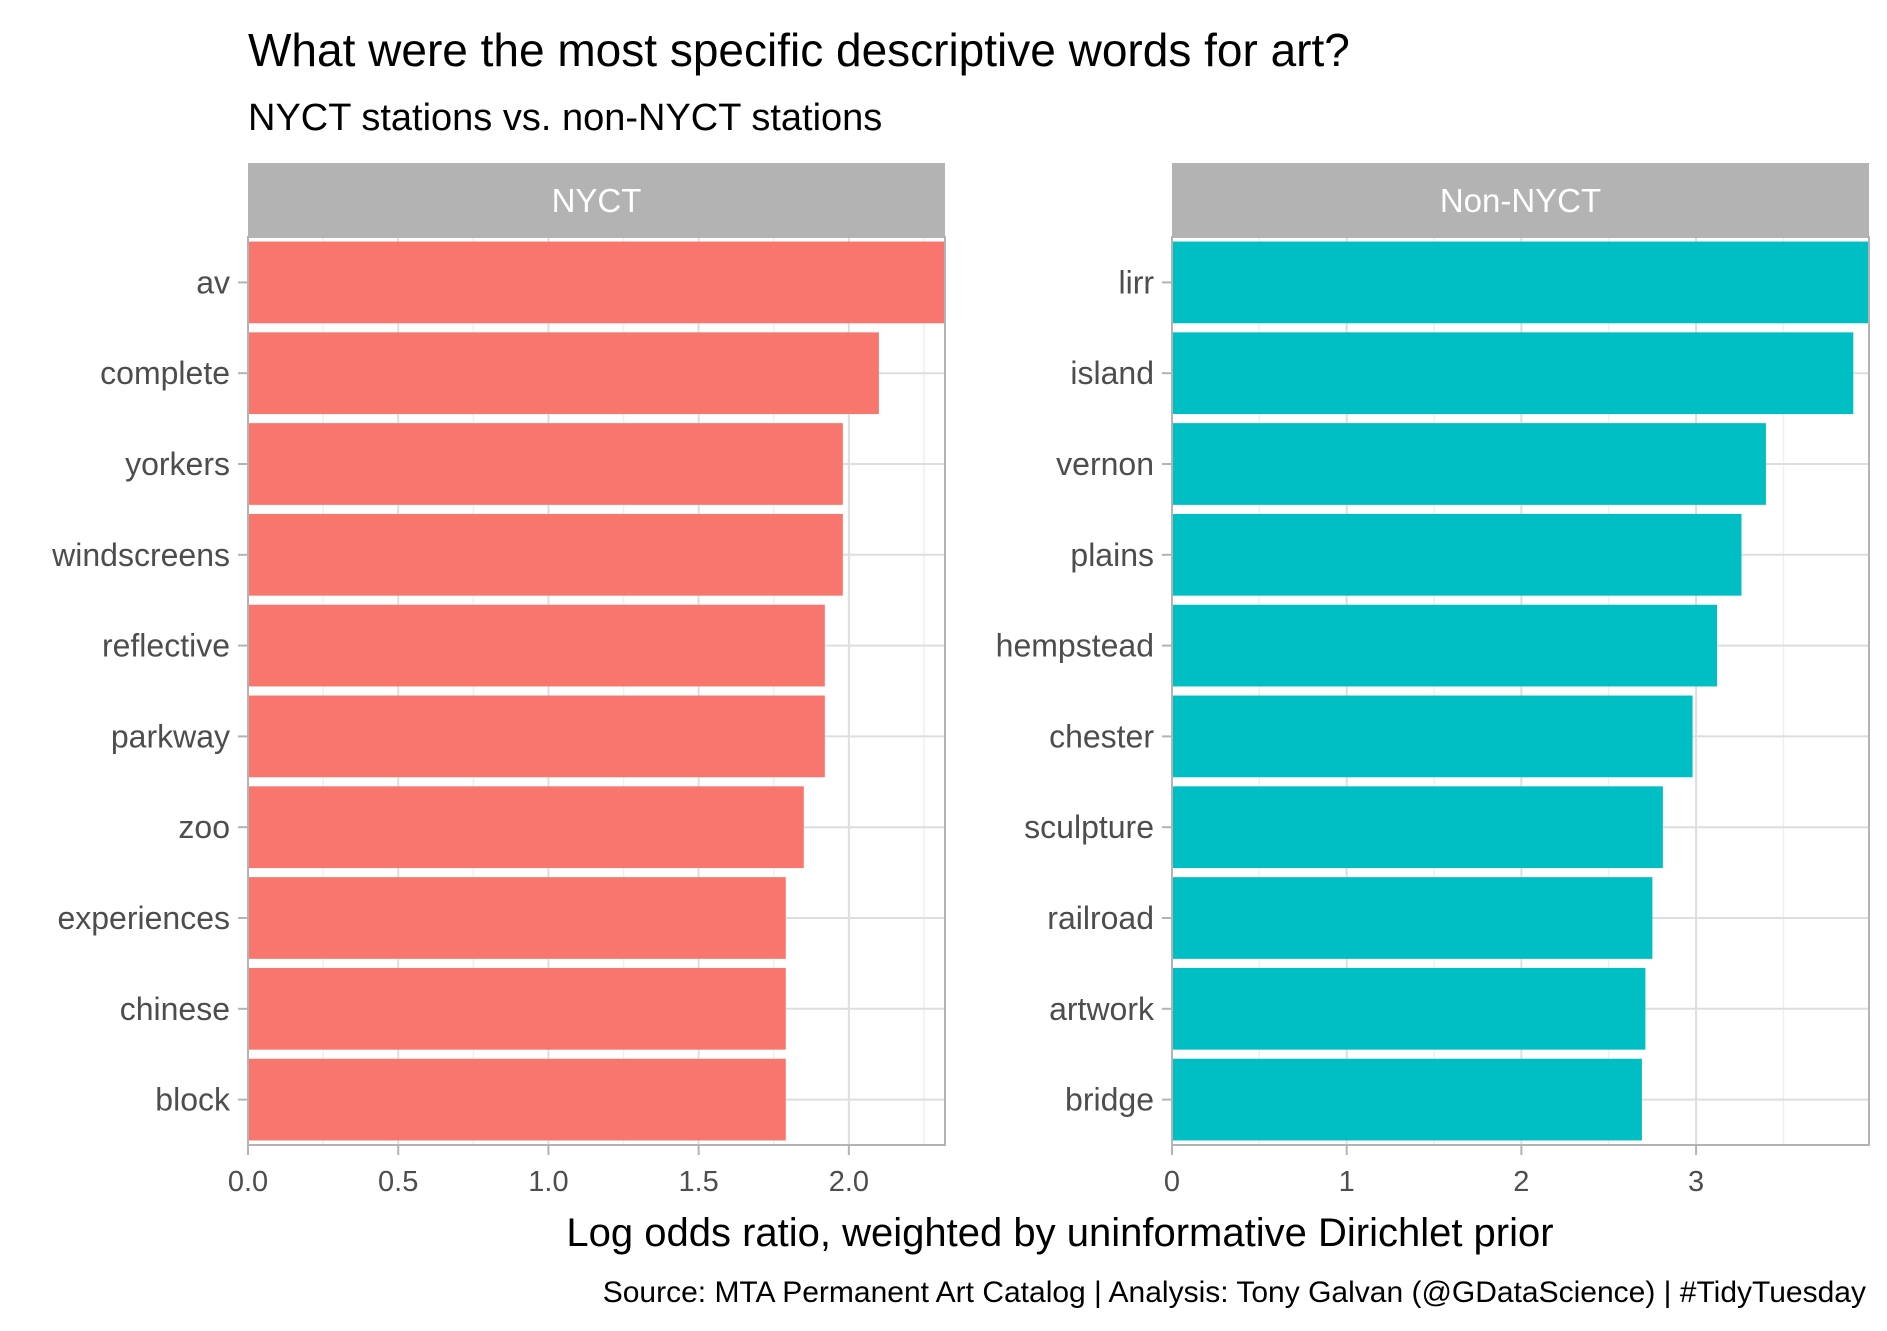 The height and width of the screenshot is (1331, 1887). I want to click on x-tick-label: 0.0, so click(248, 1182).